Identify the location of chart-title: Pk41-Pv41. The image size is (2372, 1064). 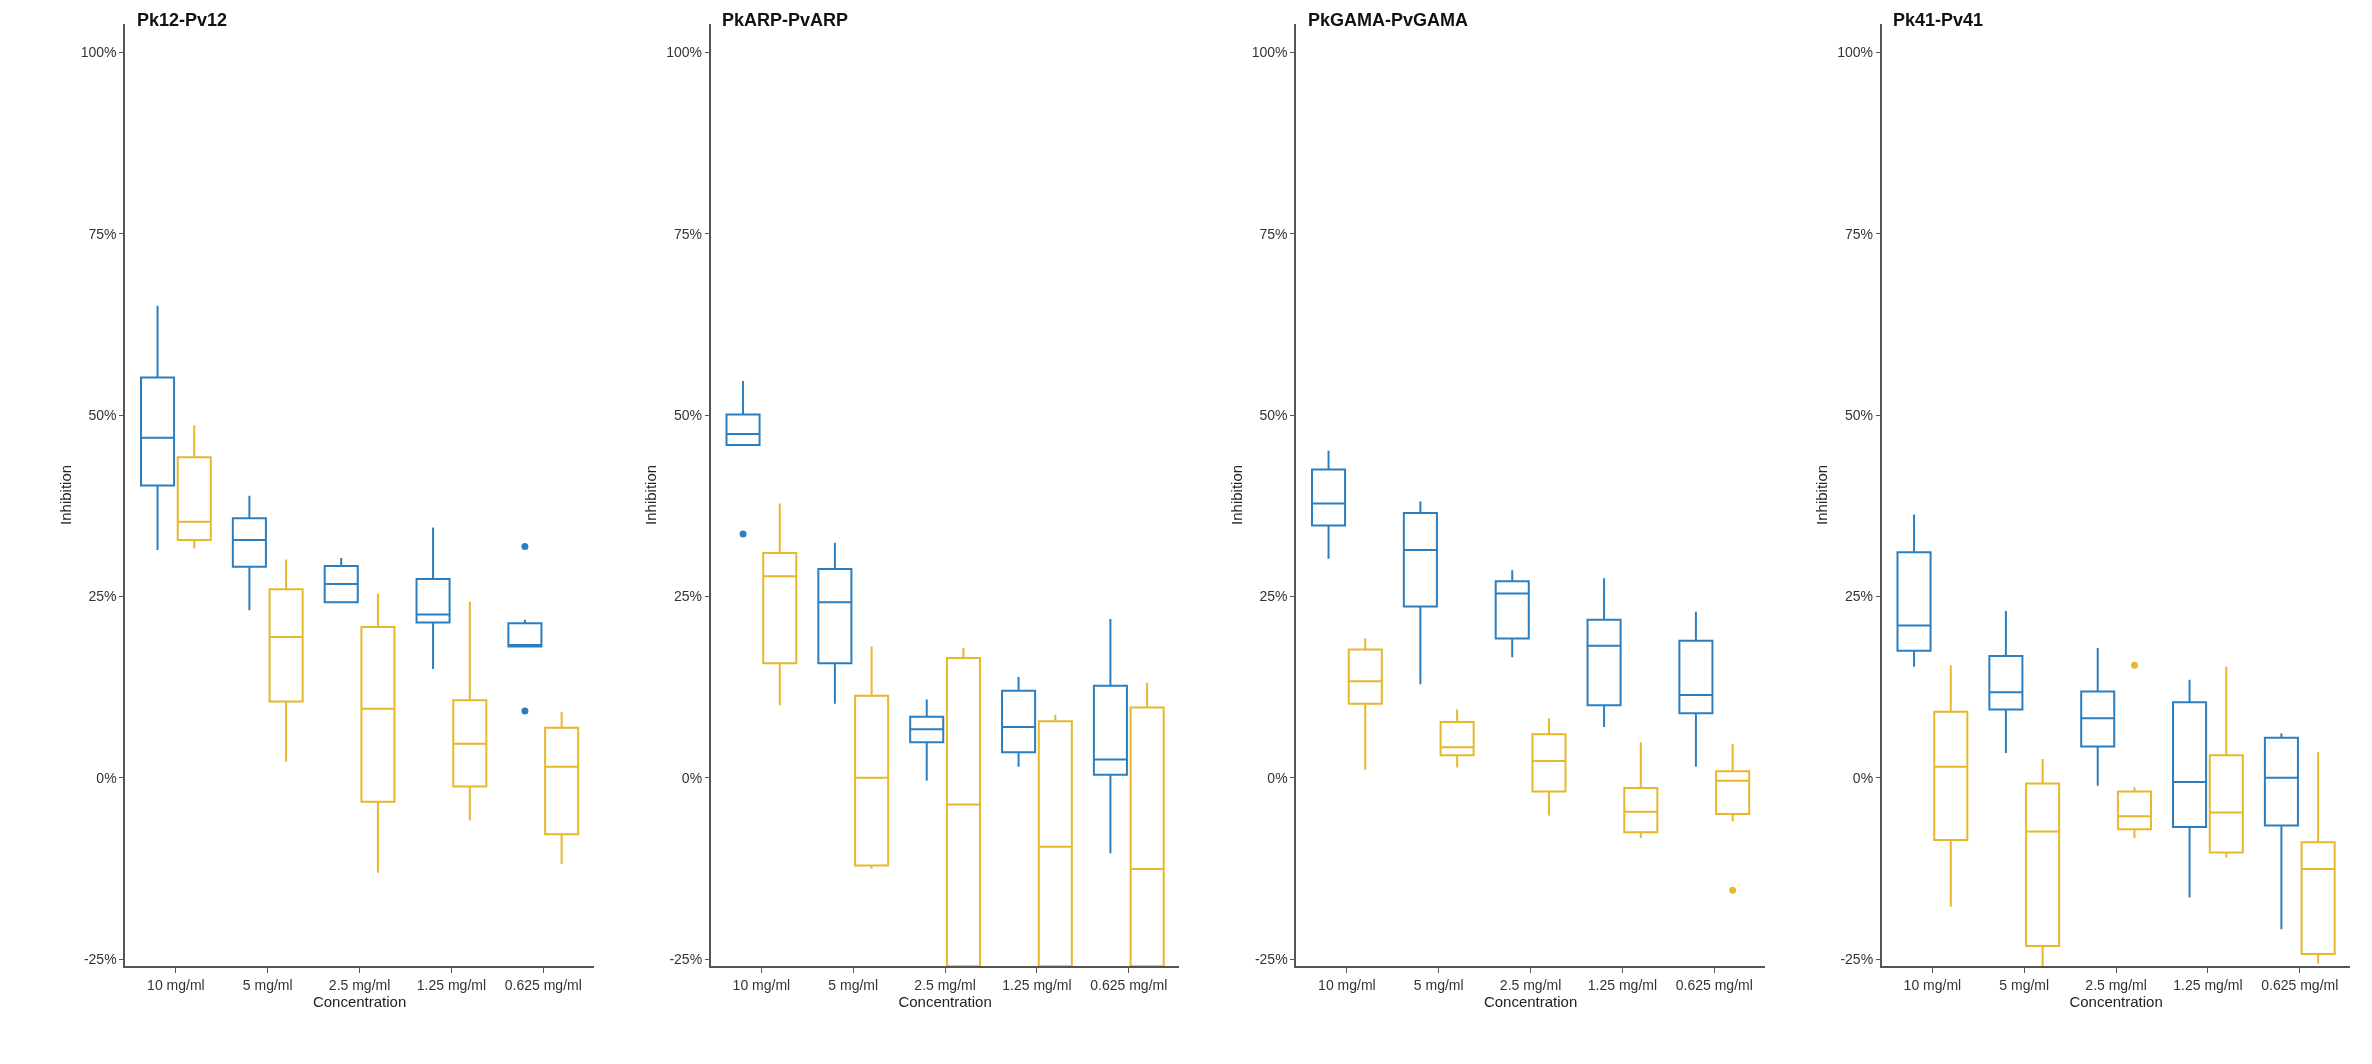
(1938, 20).